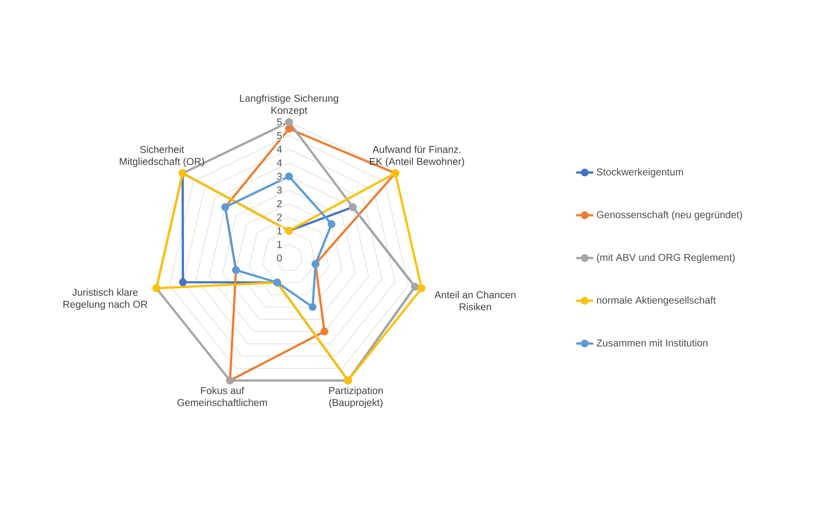 This screenshot has width=818, height=522. I want to click on spoke-label: Aufwand für Finanz. EK (Anteil Bewohner), so click(417, 156).